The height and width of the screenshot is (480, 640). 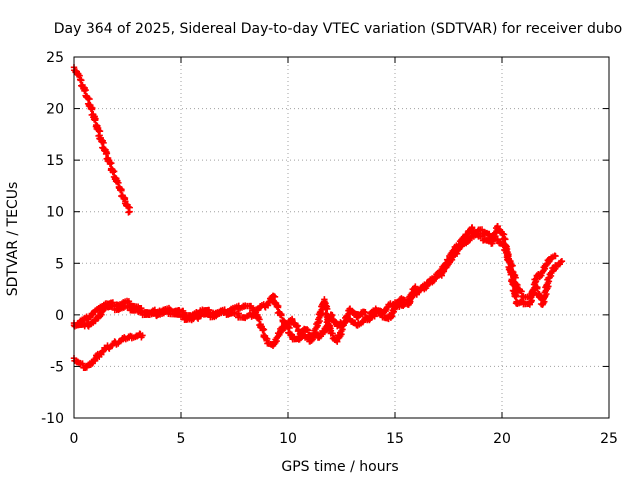 What do you see at coordinates (52, 419) in the screenshot?
I see `y-tick-label: -10` at bounding box center [52, 419].